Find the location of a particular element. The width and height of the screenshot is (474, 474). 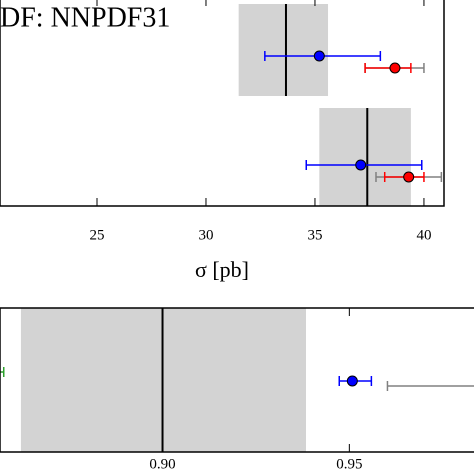

x-axis-label: σ [pb] is located at coordinates (222, 269).